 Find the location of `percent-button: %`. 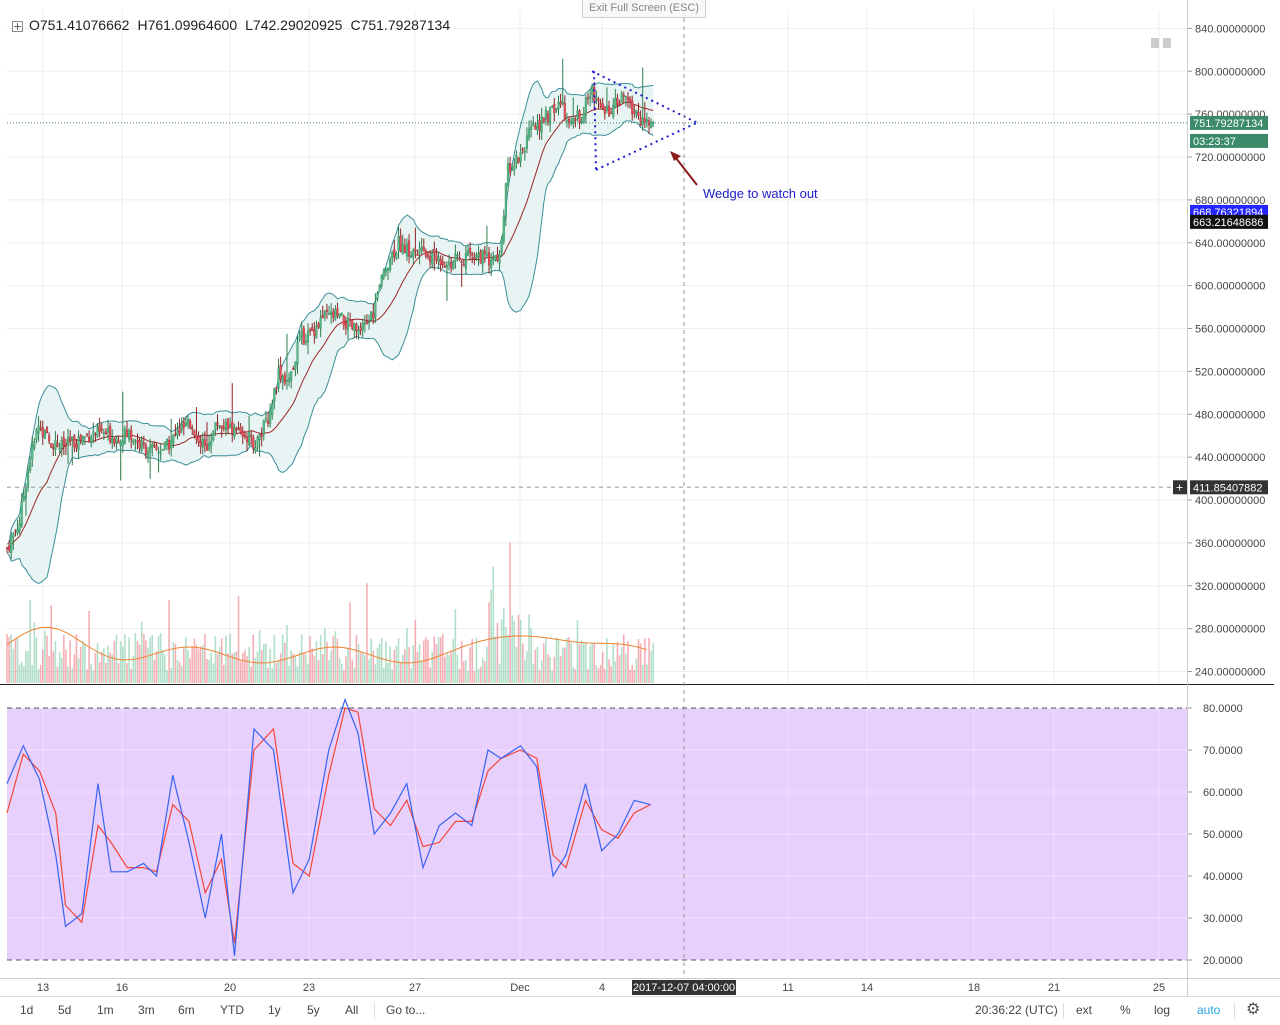

percent-button: % is located at coordinates (1125, 1010).